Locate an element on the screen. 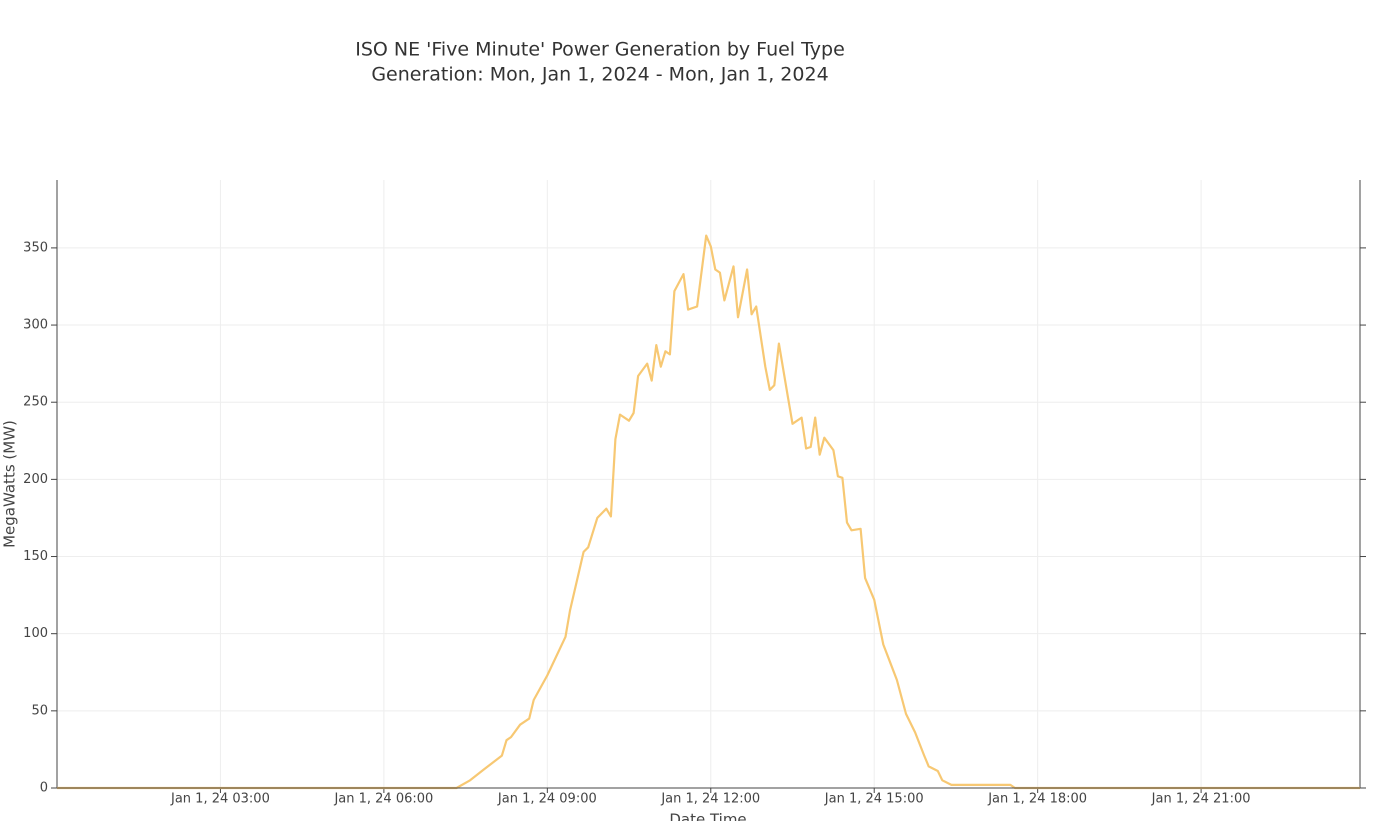 The image size is (1387, 821). y-tick-label: 200 is located at coordinates (35, 479).